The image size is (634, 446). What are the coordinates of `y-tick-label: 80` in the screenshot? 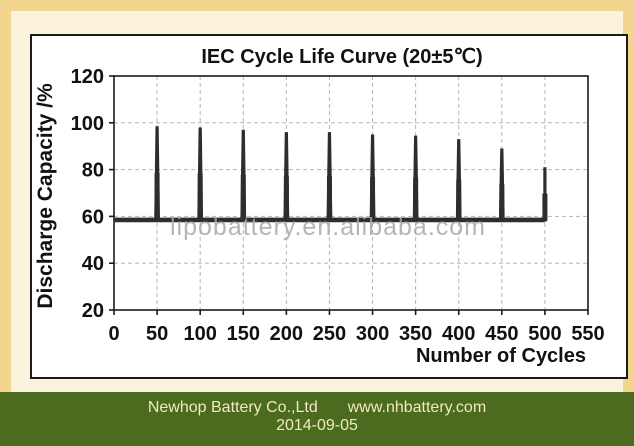 It's located at (93, 171).